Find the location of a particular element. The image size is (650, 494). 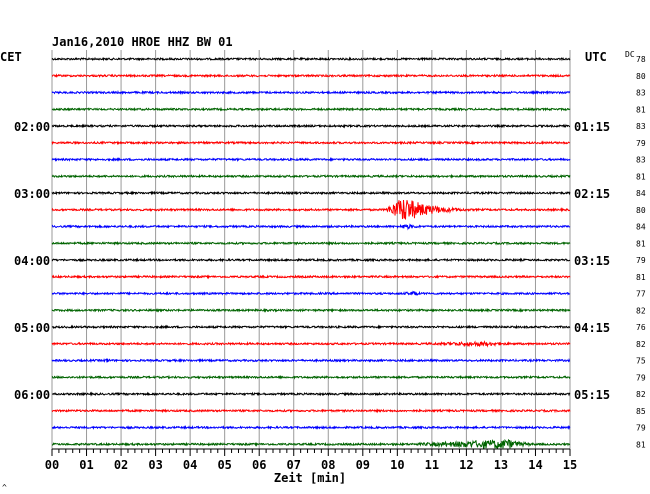

x-tick-label: 07 is located at coordinates (294, 465).